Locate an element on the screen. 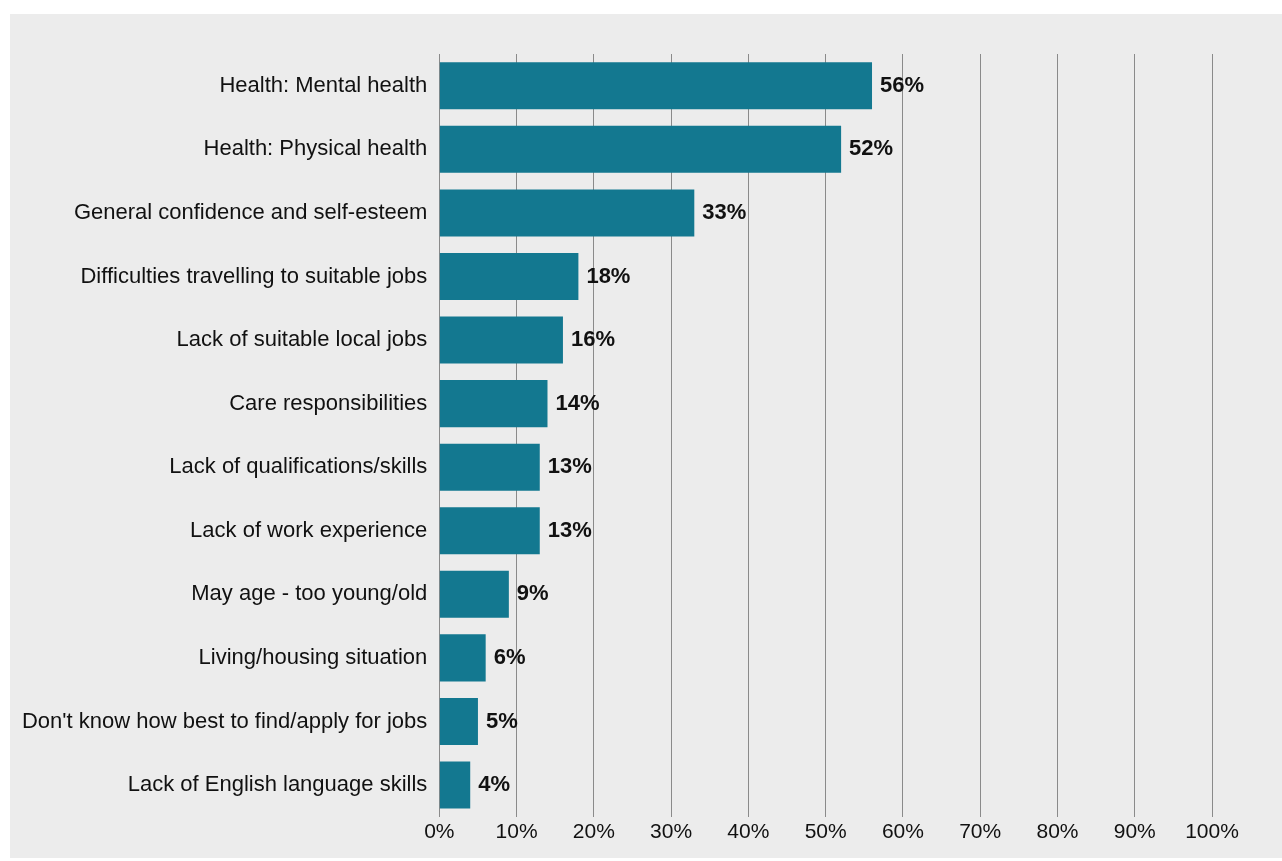 This screenshot has width=1282, height=861. x-tick-label: 0% is located at coordinates (439, 831).